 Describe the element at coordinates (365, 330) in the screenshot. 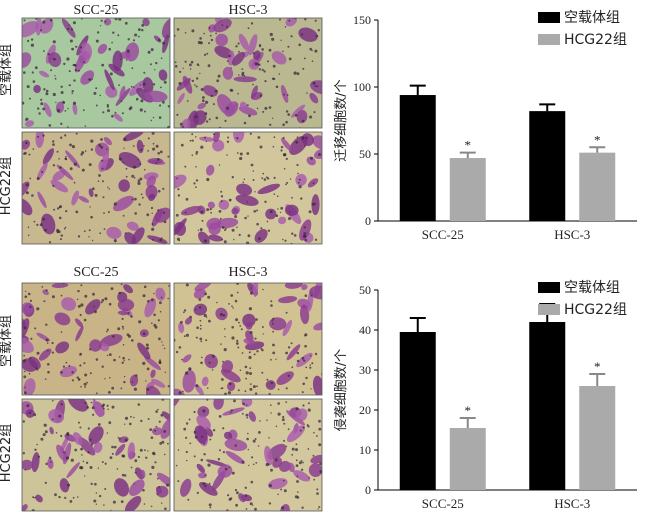

I see `y-tick-label: 40` at that location.